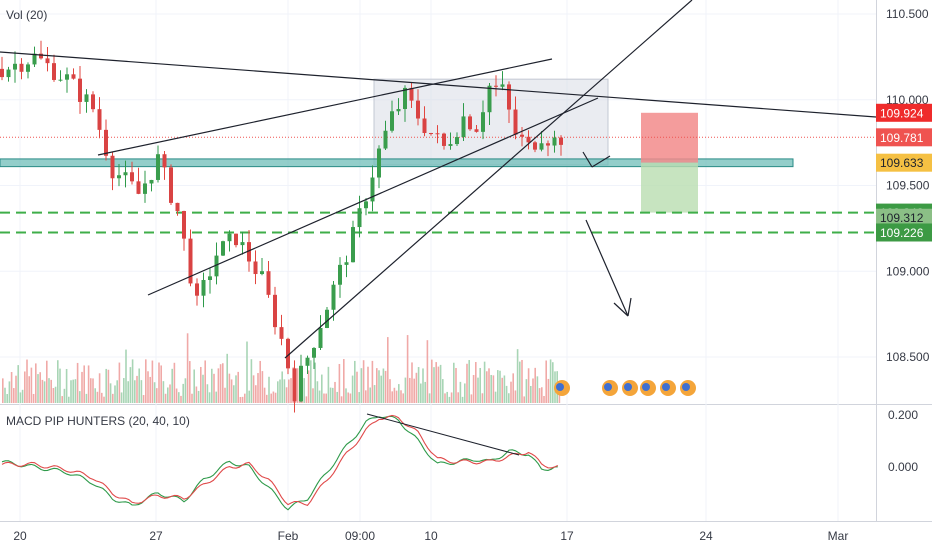 The image size is (932, 550). Describe the element at coordinates (903, 441) in the screenshot. I see `macd-axis: 0.200 0.000` at that location.